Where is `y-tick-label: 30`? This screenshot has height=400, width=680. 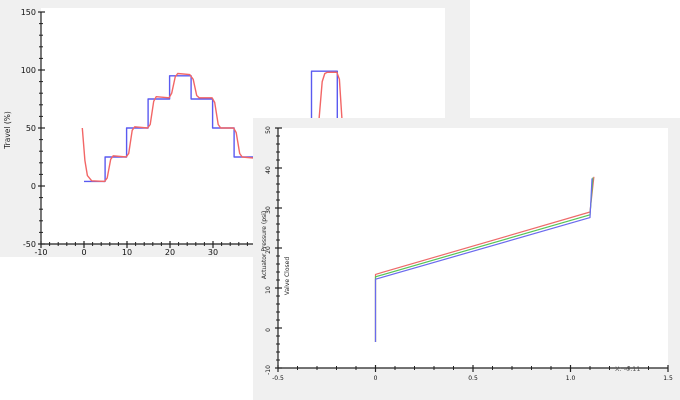
y-tick-label: 30 is located at coordinates (268, 210).